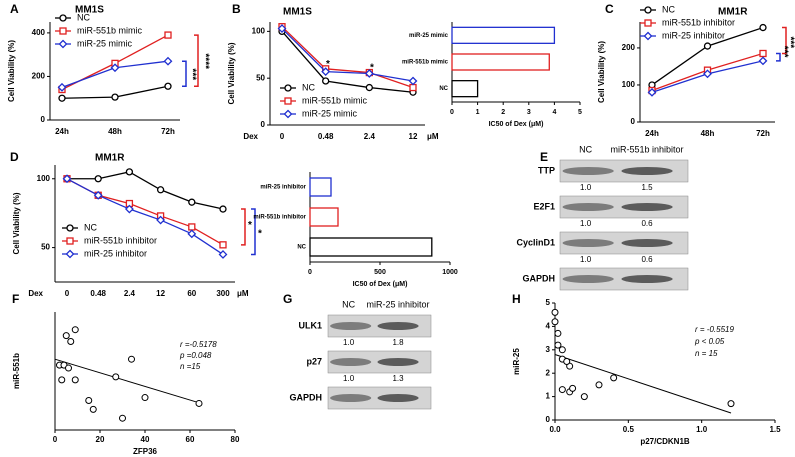  Describe the element at coordinates (555, 429) in the screenshot. I see `x-tick-label: 0.0` at that location.